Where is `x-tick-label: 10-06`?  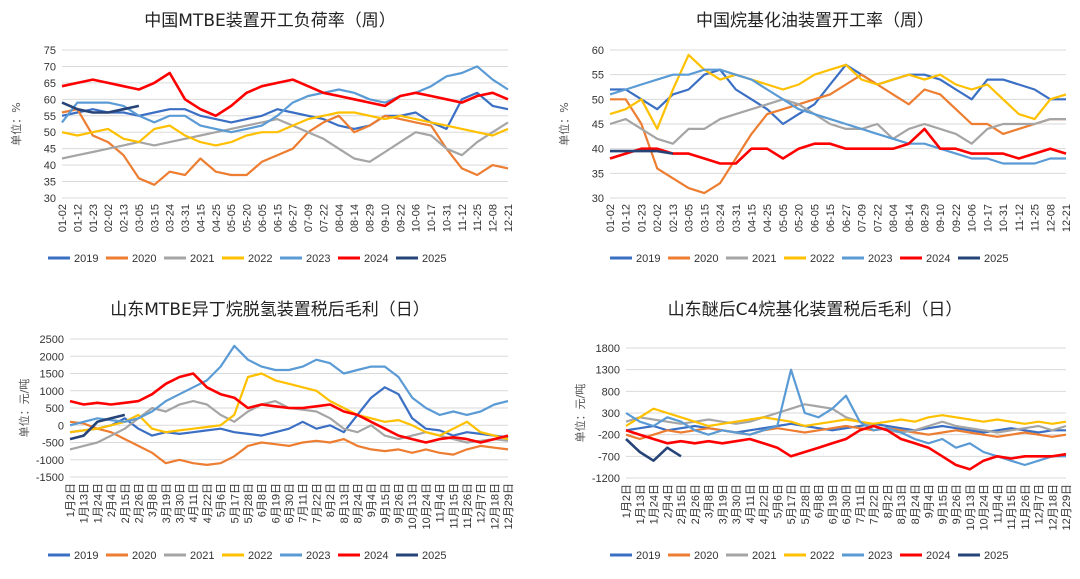
x-tick-label: 10-06 is located at coordinates (973, 218).